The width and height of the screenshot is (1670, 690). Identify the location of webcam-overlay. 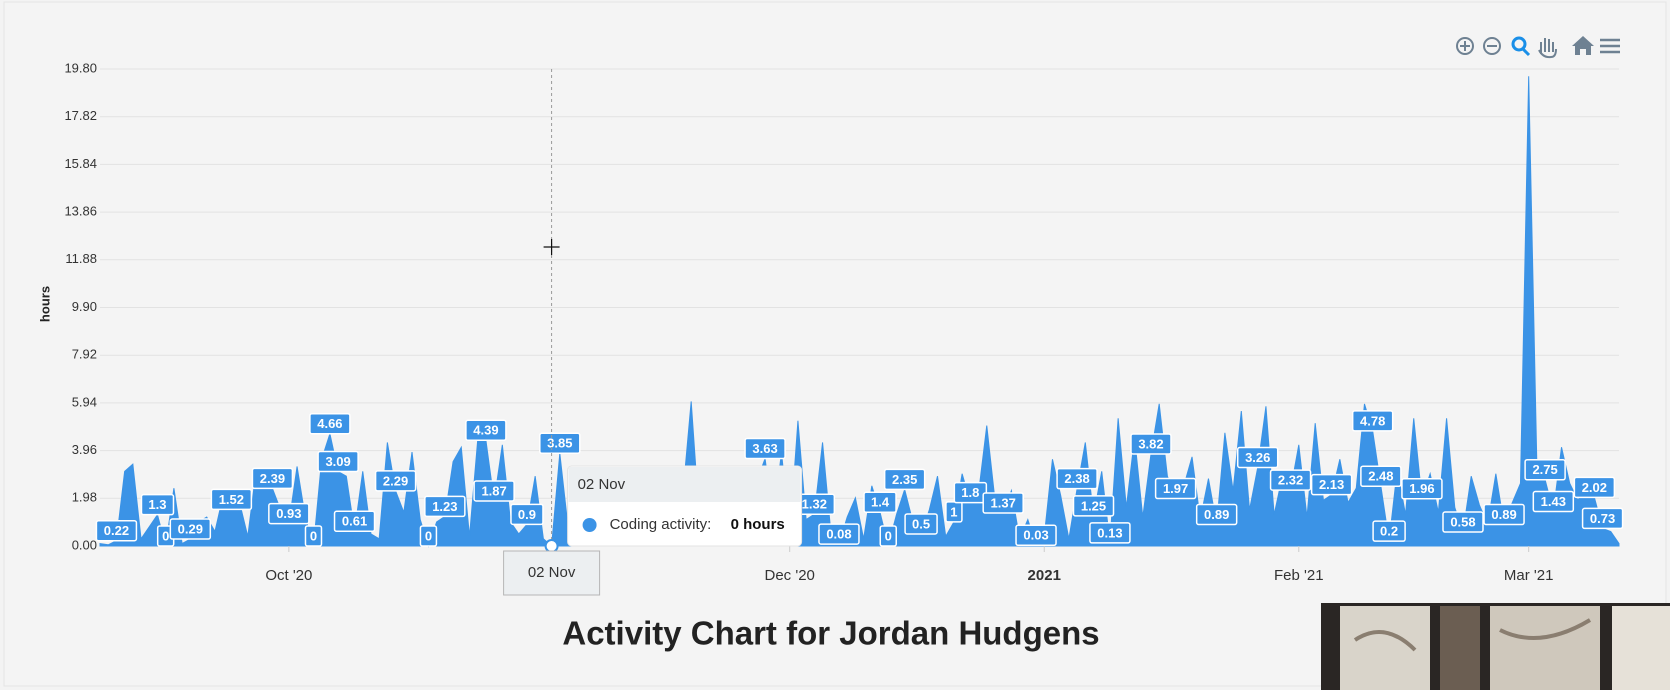
(1495, 646).